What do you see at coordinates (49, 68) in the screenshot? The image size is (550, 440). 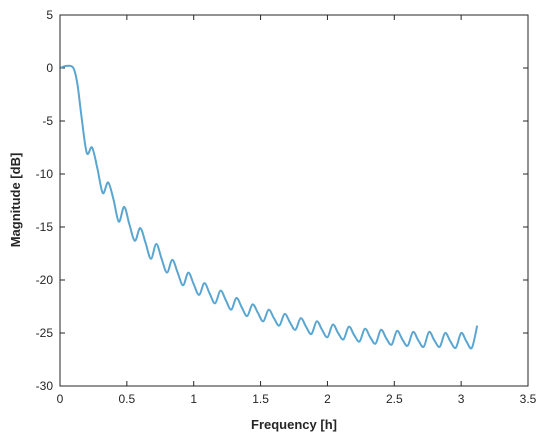 I see `y-tick-label: 0` at bounding box center [49, 68].